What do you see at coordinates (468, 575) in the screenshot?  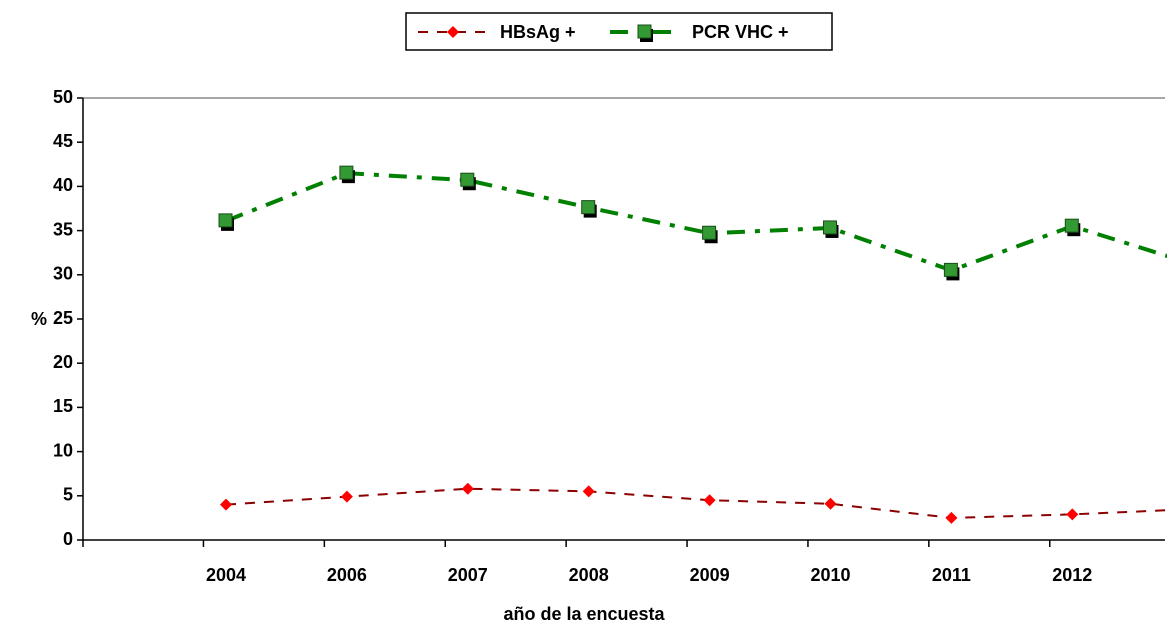 I see `x-tick-label: 2007` at bounding box center [468, 575].